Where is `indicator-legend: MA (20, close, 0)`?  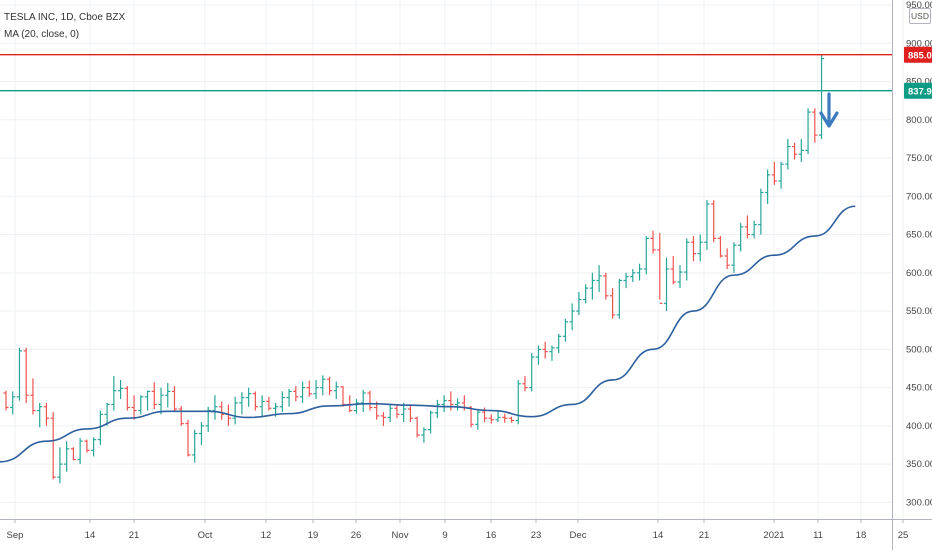
indicator-legend: MA (20, close, 0) is located at coordinates (42, 34).